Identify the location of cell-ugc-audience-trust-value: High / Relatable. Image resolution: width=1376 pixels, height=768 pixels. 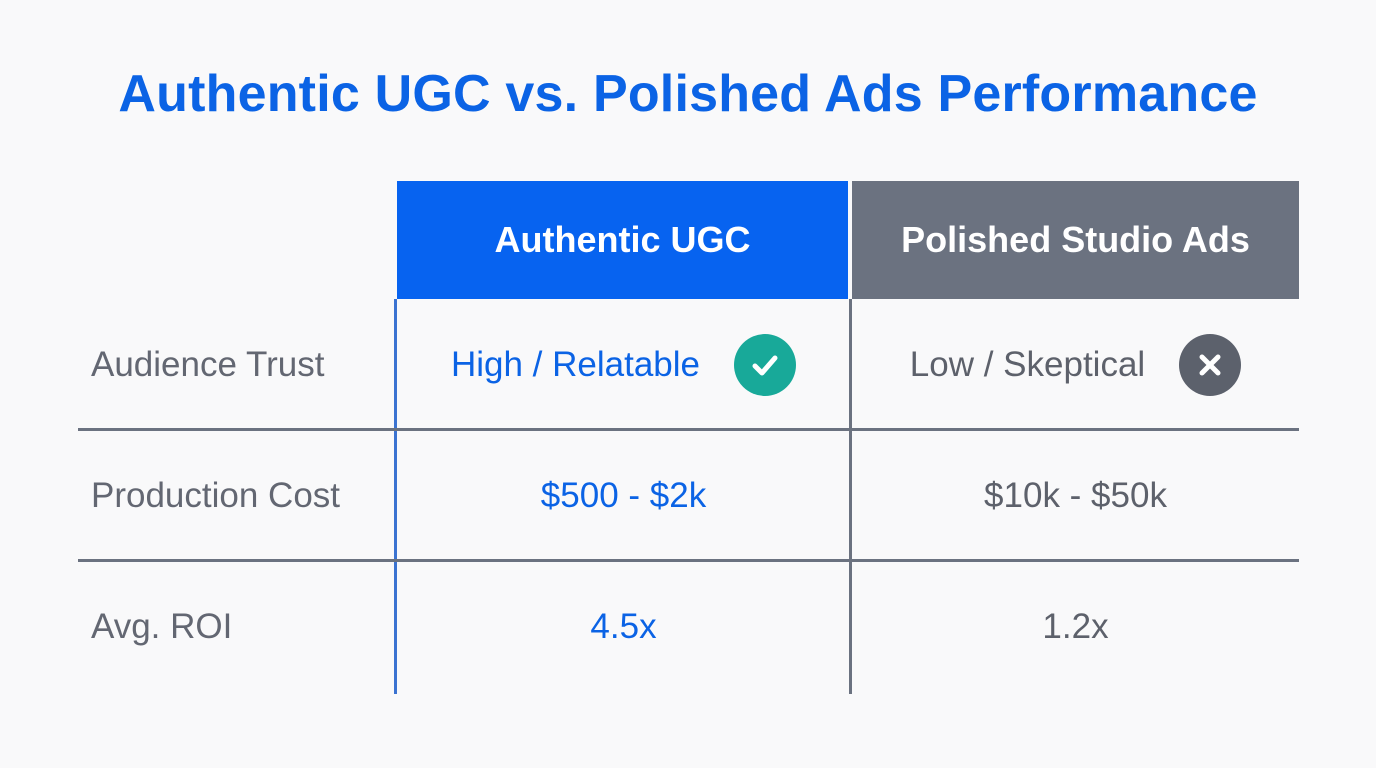
(575, 364).